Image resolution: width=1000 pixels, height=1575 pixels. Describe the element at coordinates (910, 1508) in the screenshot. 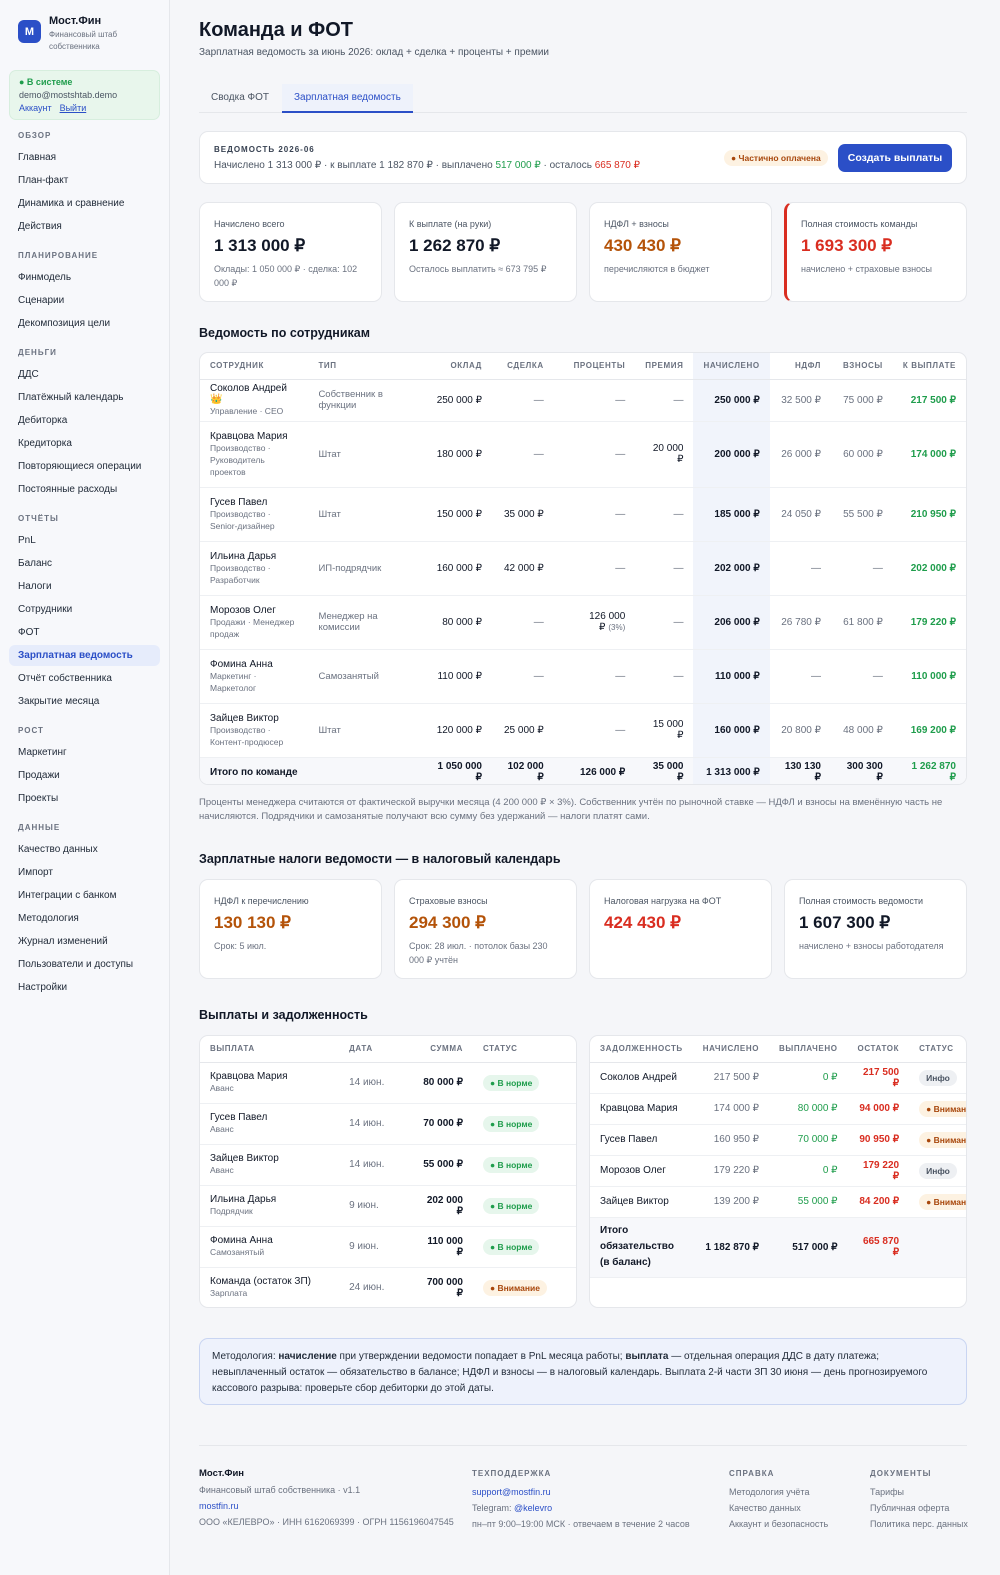

I see `footer-docs-link: Публичная оферта` at that location.